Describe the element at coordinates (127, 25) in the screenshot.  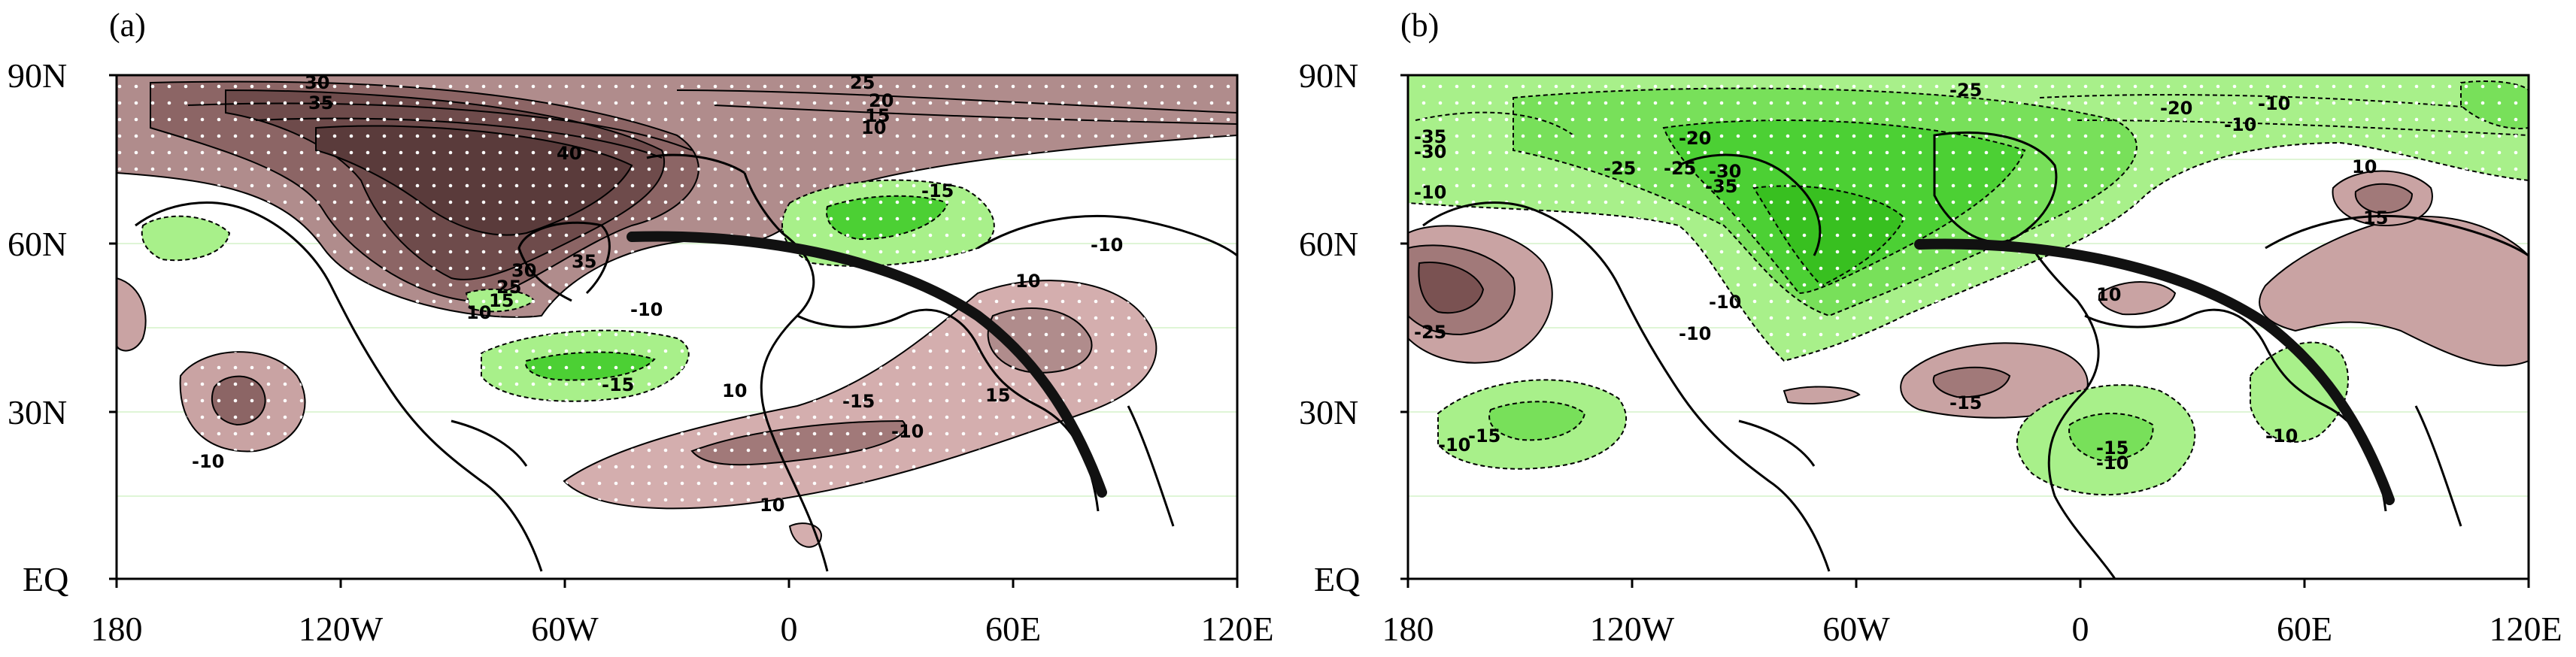
I see `panel-label: (a)` at that location.